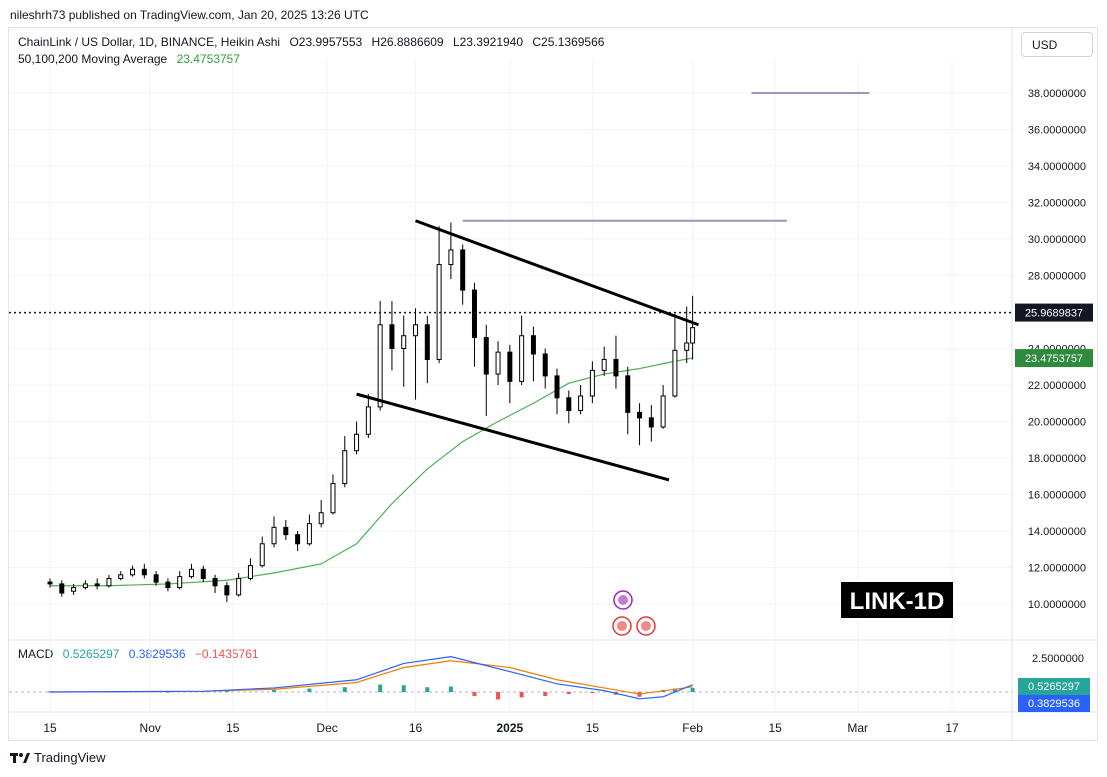 The height and width of the screenshot is (777, 1107). What do you see at coordinates (91, 654) in the screenshot?
I see `macd-value: 0.5265297` at bounding box center [91, 654].